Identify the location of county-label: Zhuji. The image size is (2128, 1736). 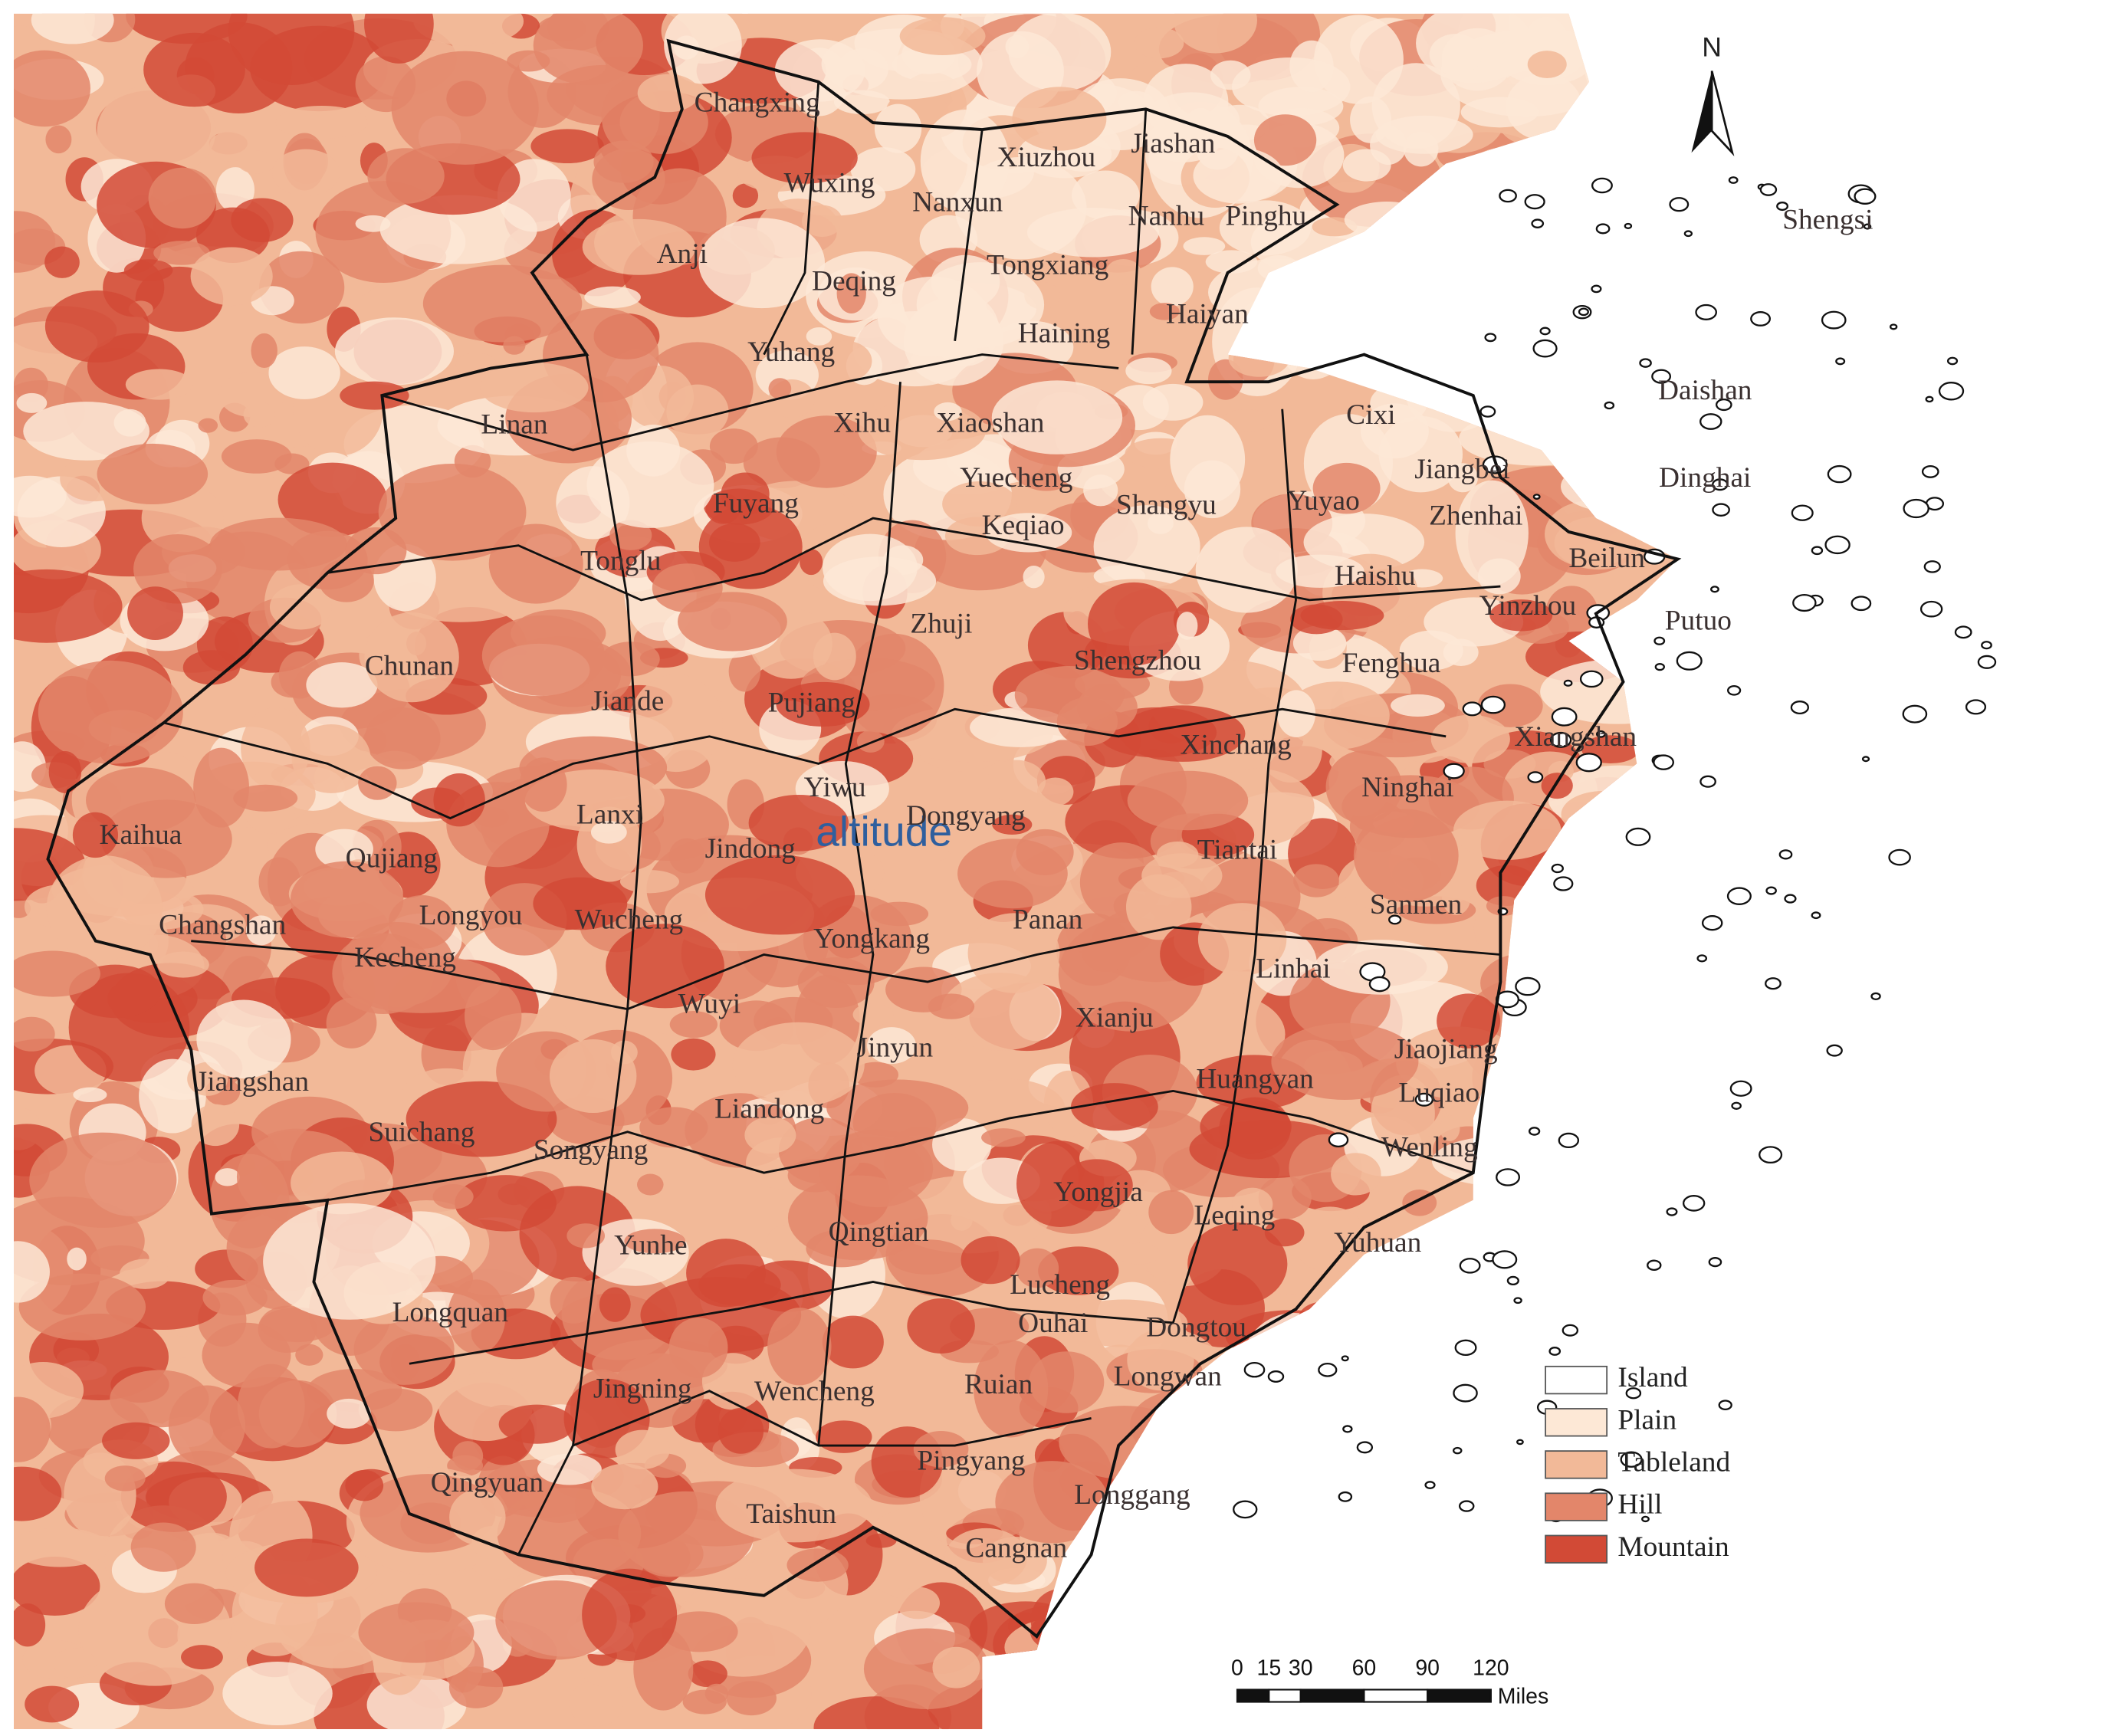
(941, 623).